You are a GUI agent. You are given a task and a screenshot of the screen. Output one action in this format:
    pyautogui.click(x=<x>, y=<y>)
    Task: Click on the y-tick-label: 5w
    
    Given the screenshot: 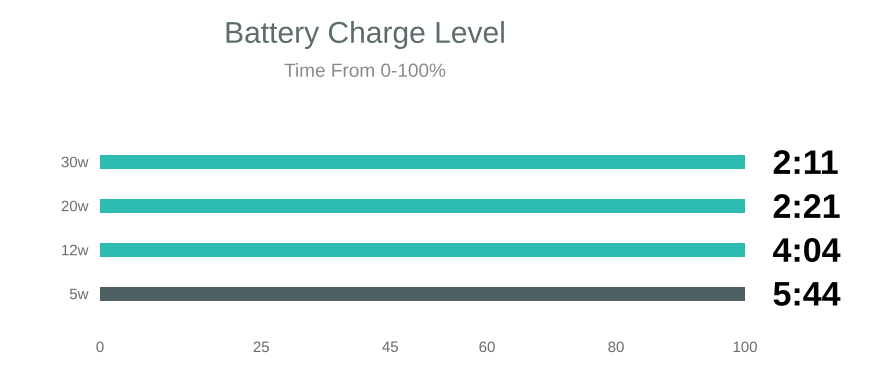 What is the action you would take?
    pyautogui.click(x=79, y=294)
    